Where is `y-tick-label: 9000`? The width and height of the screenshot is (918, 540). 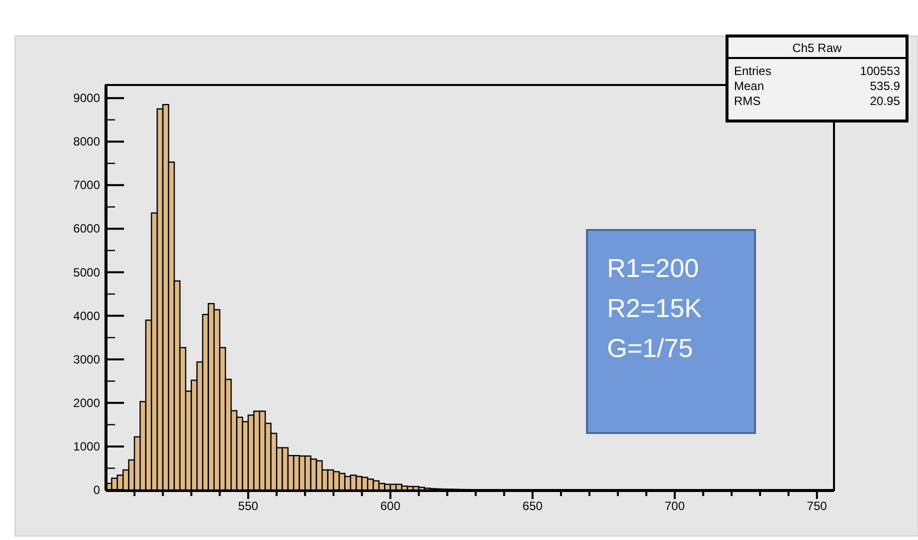
y-tick-label: 9000 is located at coordinates (86, 98).